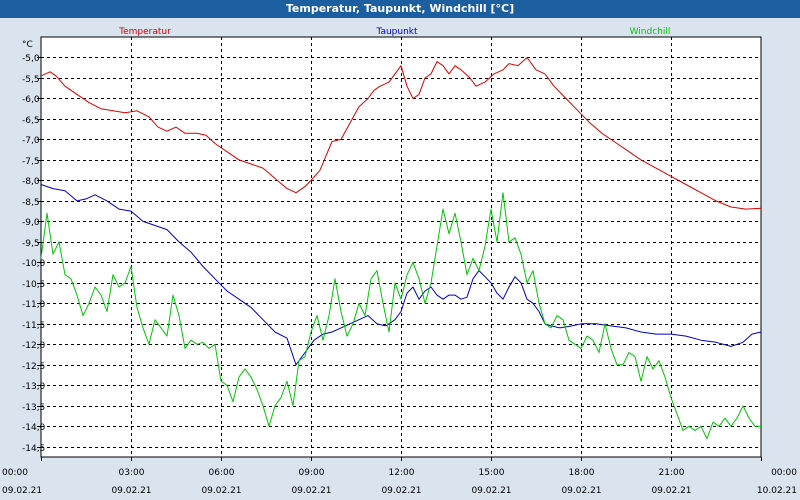 The width and height of the screenshot is (800, 500). What do you see at coordinates (672, 473) in the screenshot?
I see `x-tick-time-label: 21:00` at bounding box center [672, 473].